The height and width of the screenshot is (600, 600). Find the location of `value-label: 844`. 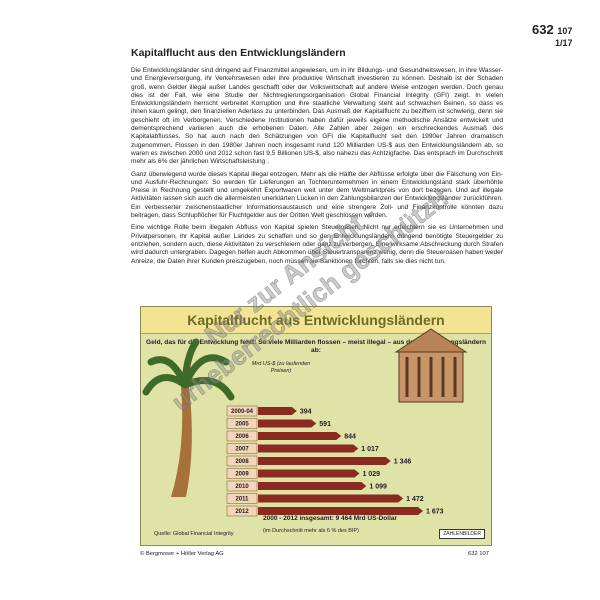

value-label: 844 is located at coordinates (350, 437).